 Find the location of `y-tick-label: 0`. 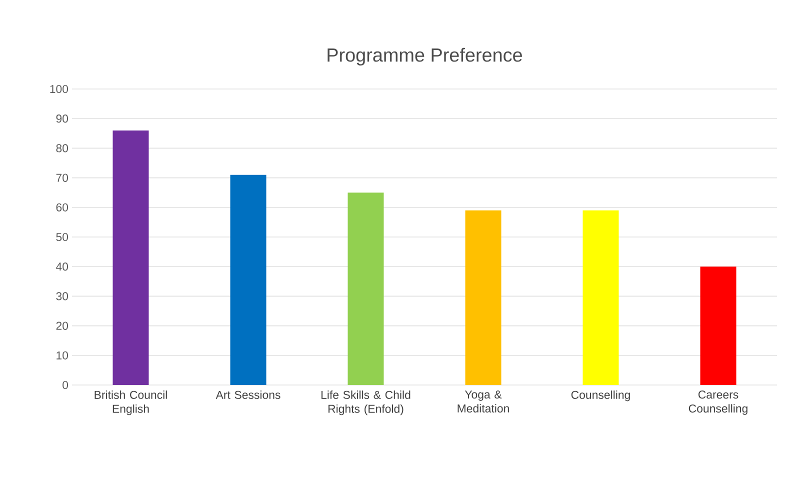

y-tick-label: 0 is located at coordinates (65, 385).